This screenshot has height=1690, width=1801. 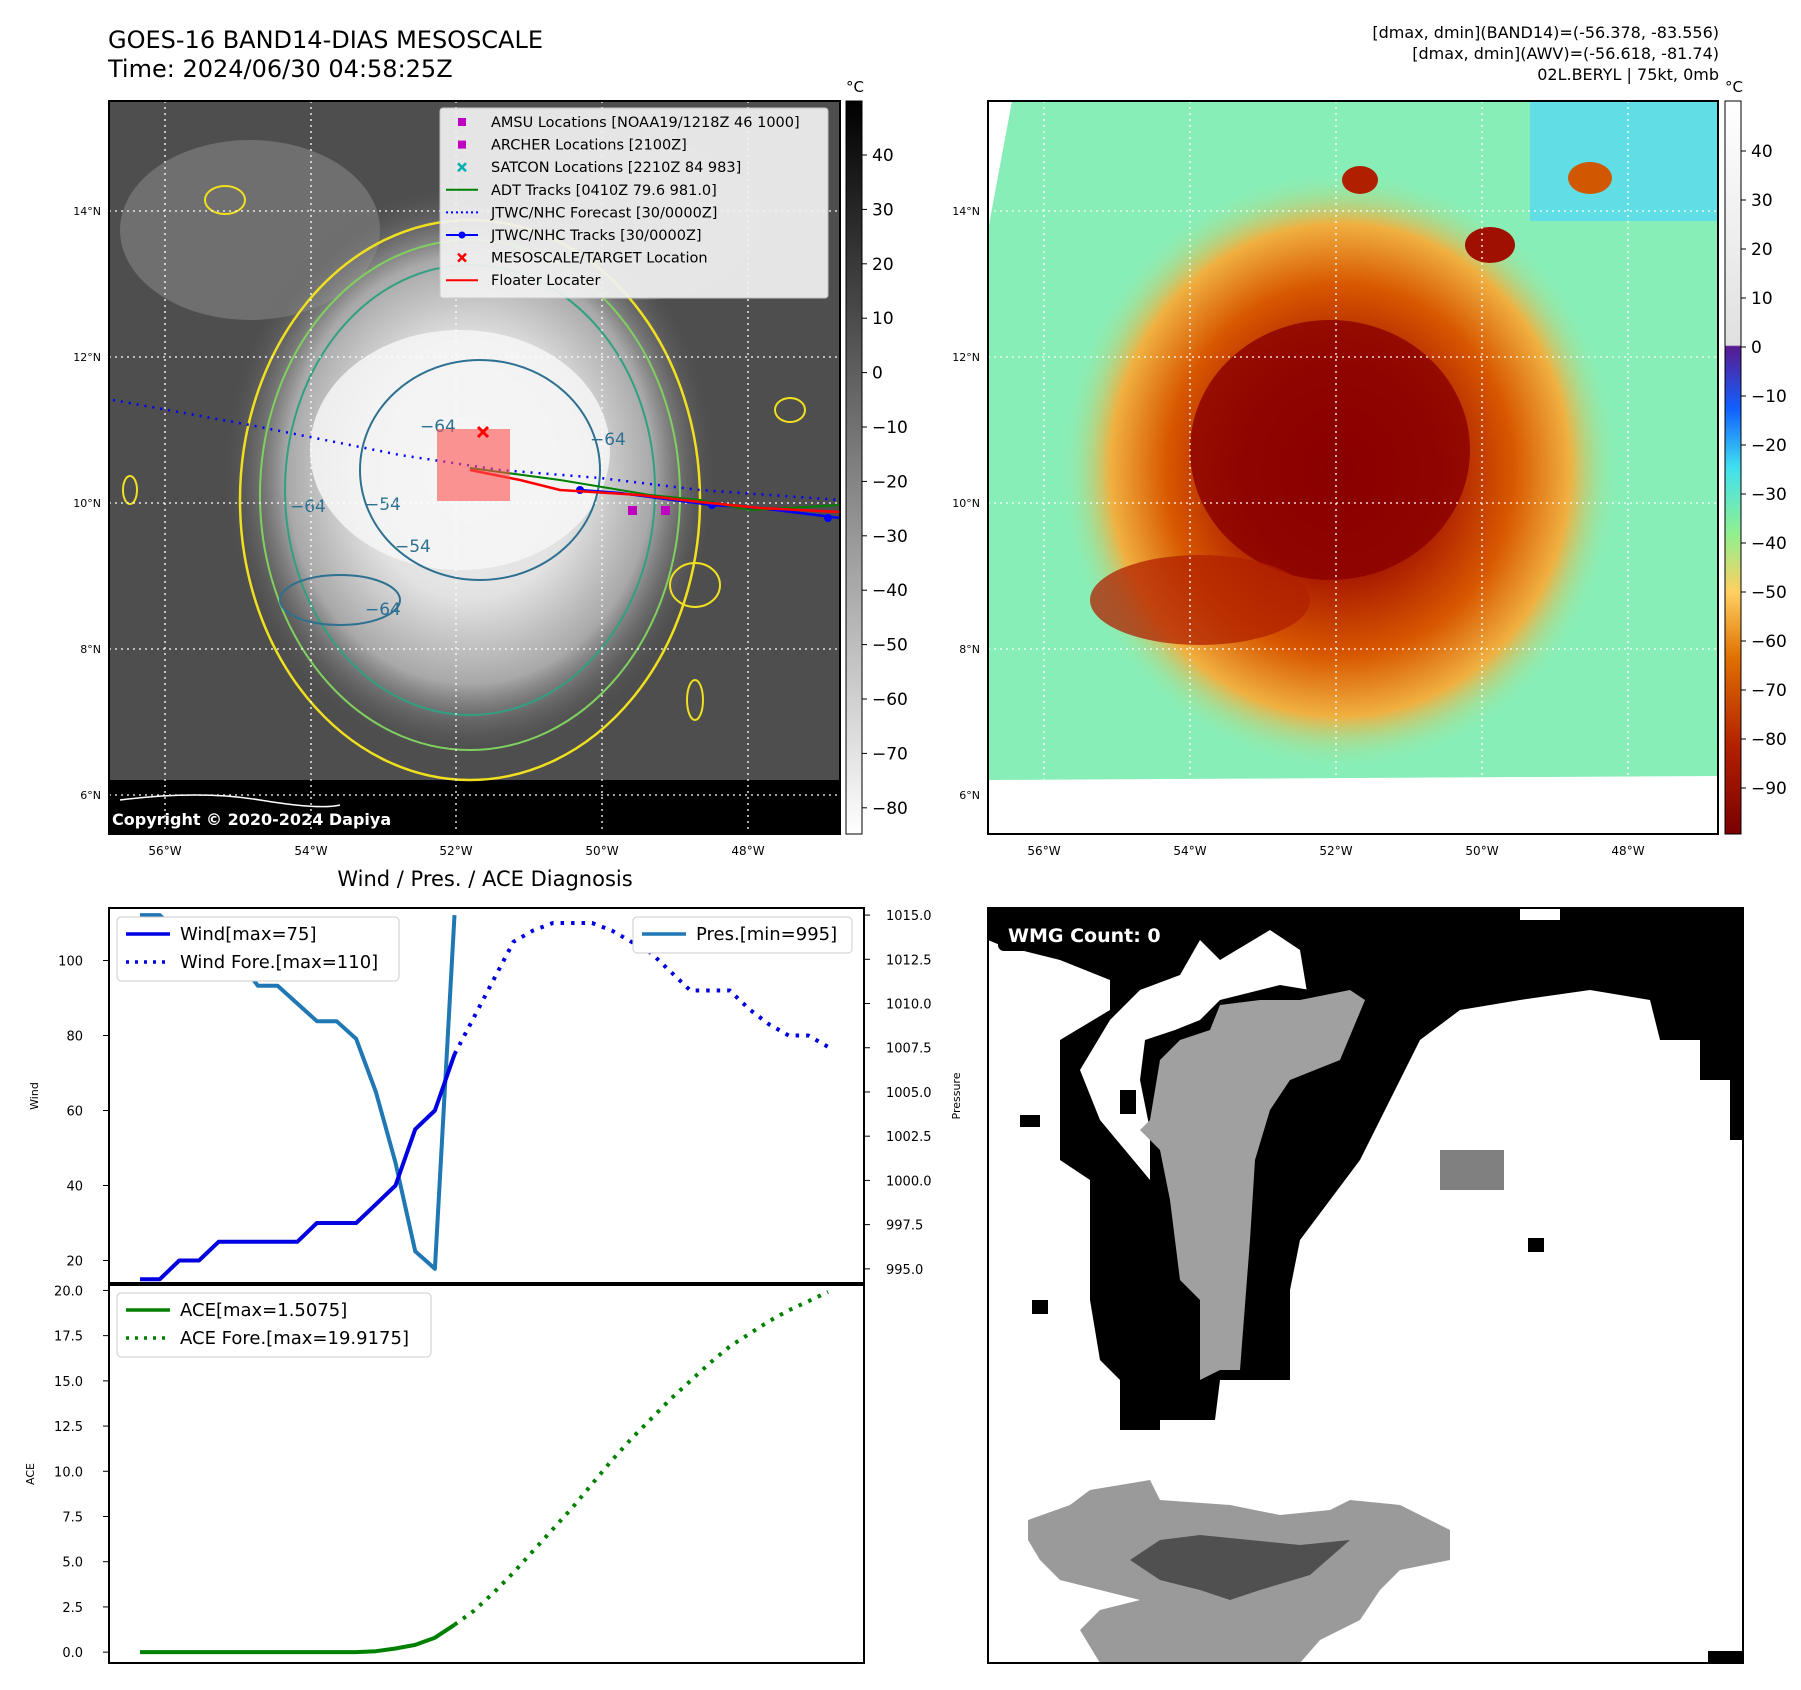 What do you see at coordinates (473, 465) in the screenshot?
I see `mesoscale-target-box` at bounding box center [473, 465].